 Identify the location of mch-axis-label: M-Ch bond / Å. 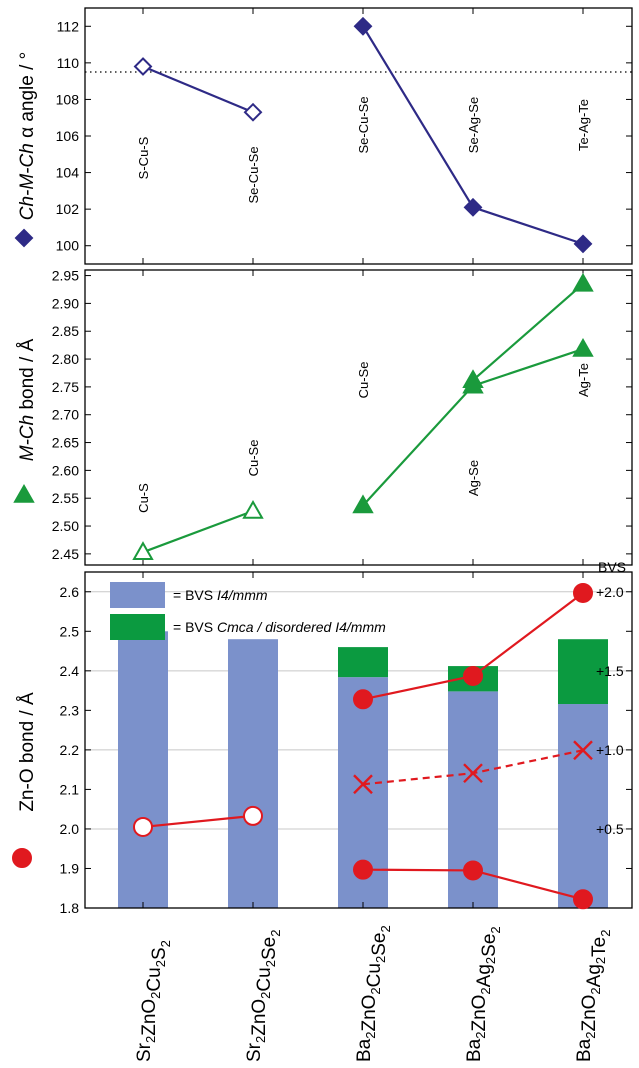
(27, 399).